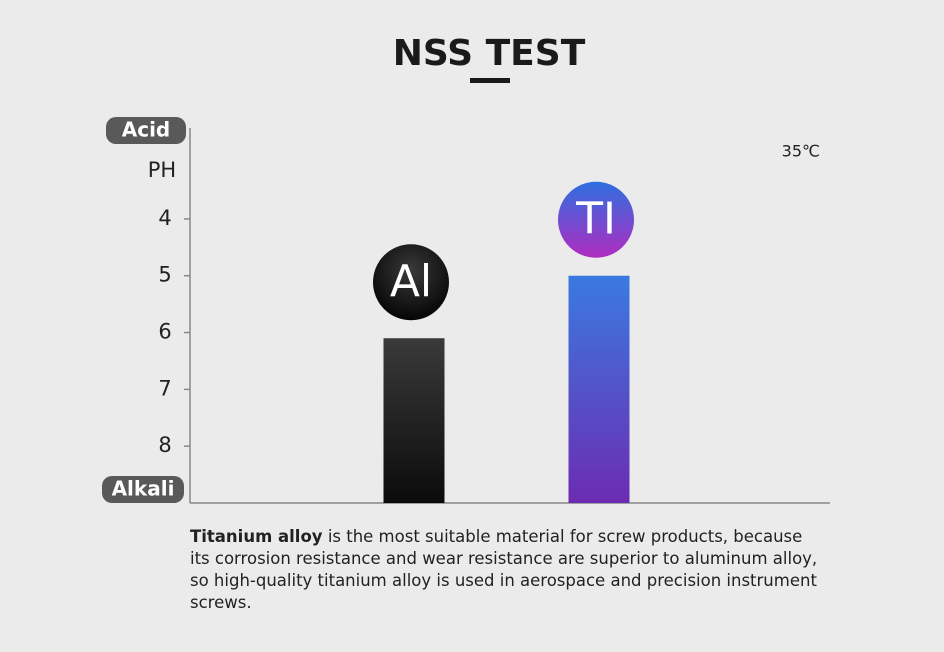 Image resolution: width=944 pixels, height=652 pixels. What do you see at coordinates (164, 445) in the screenshot?
I see `y-tick-label: 8` at bounding box center [164, 445].